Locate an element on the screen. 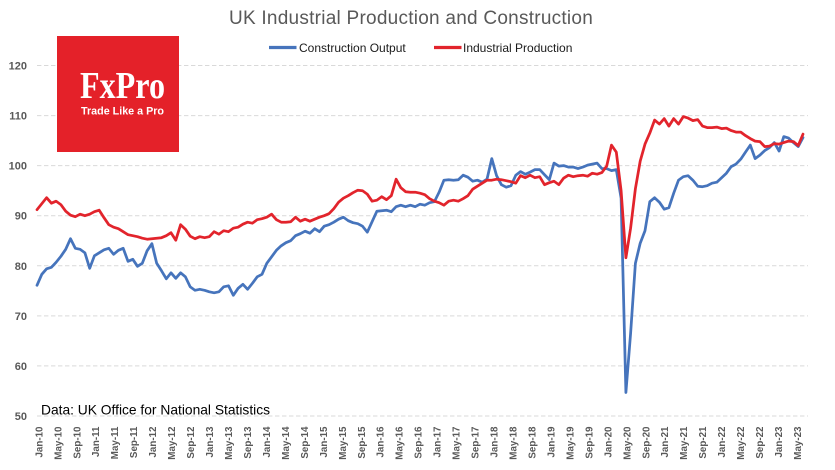 The width and height of the screenshot is (835, 470). svg-text: Jan-16 is located at coordinates (381, 442).